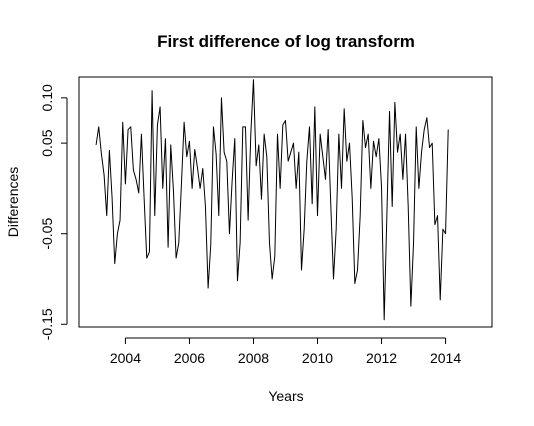 This screenshot has height=426, width=534. I want to click on x-axis-label: Years, so click(285, 396).